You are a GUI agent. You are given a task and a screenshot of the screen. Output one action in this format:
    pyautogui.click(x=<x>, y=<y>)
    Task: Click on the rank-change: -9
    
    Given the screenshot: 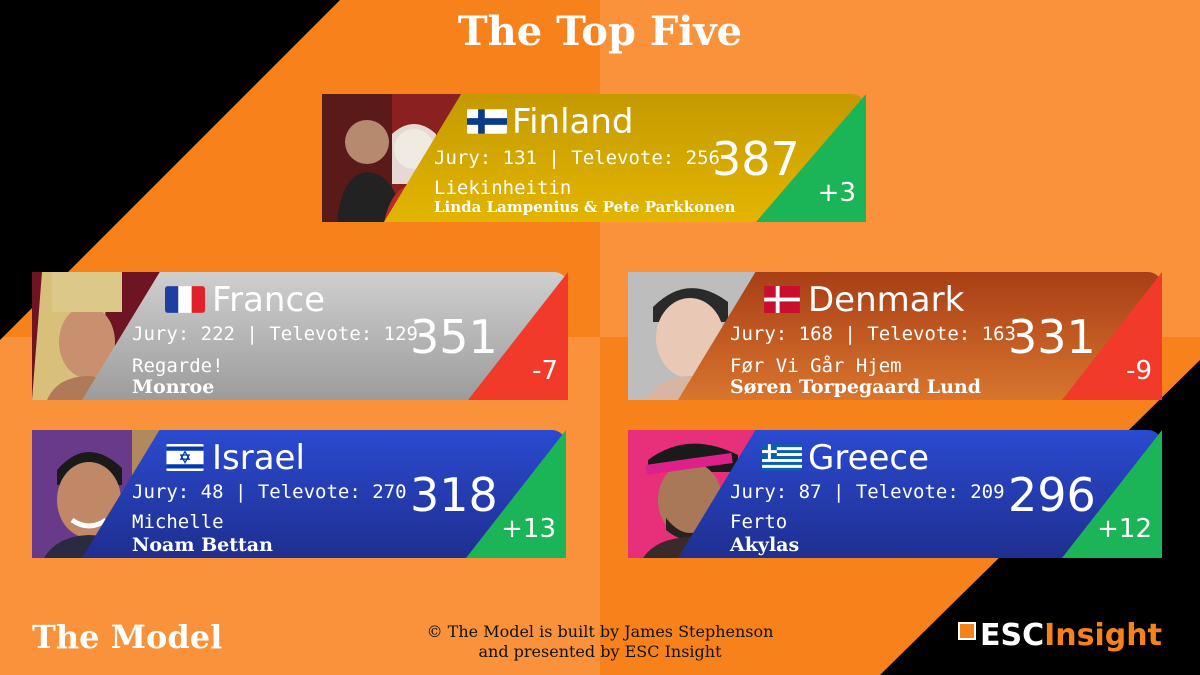 What is the action you would take?
    pyautogui.click(x=1139, y=371)
    